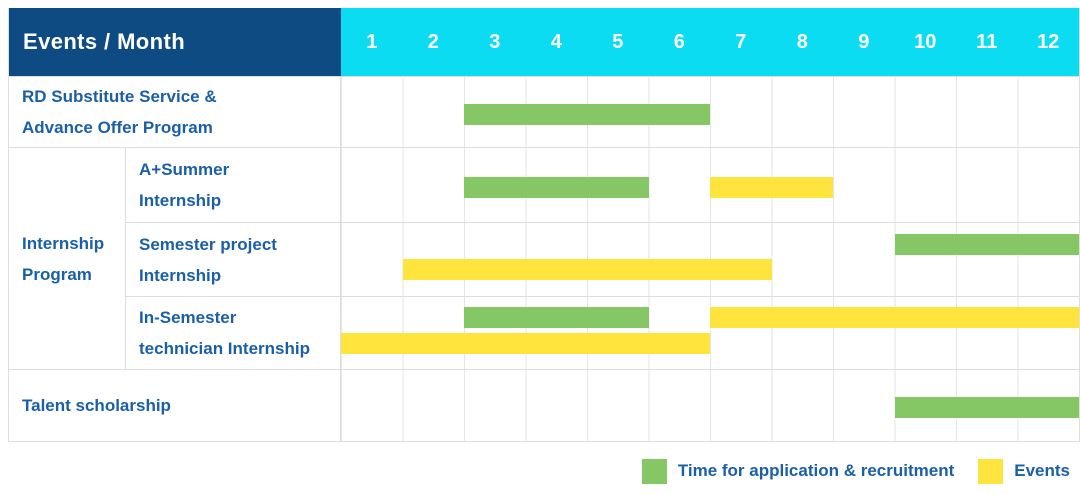 The image size is (1080, 494). I want to click on month-header-cell: 11, so click(987, 41).